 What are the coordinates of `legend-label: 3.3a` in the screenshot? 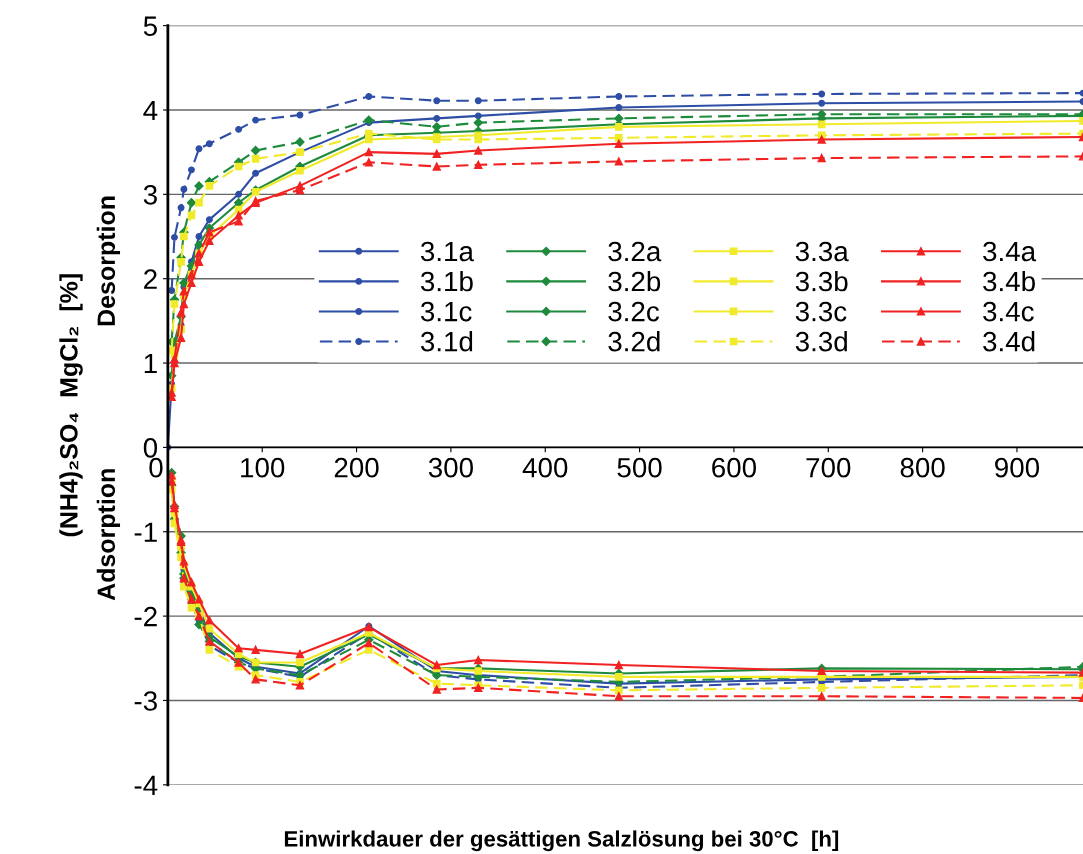 It's located at (822, 251).